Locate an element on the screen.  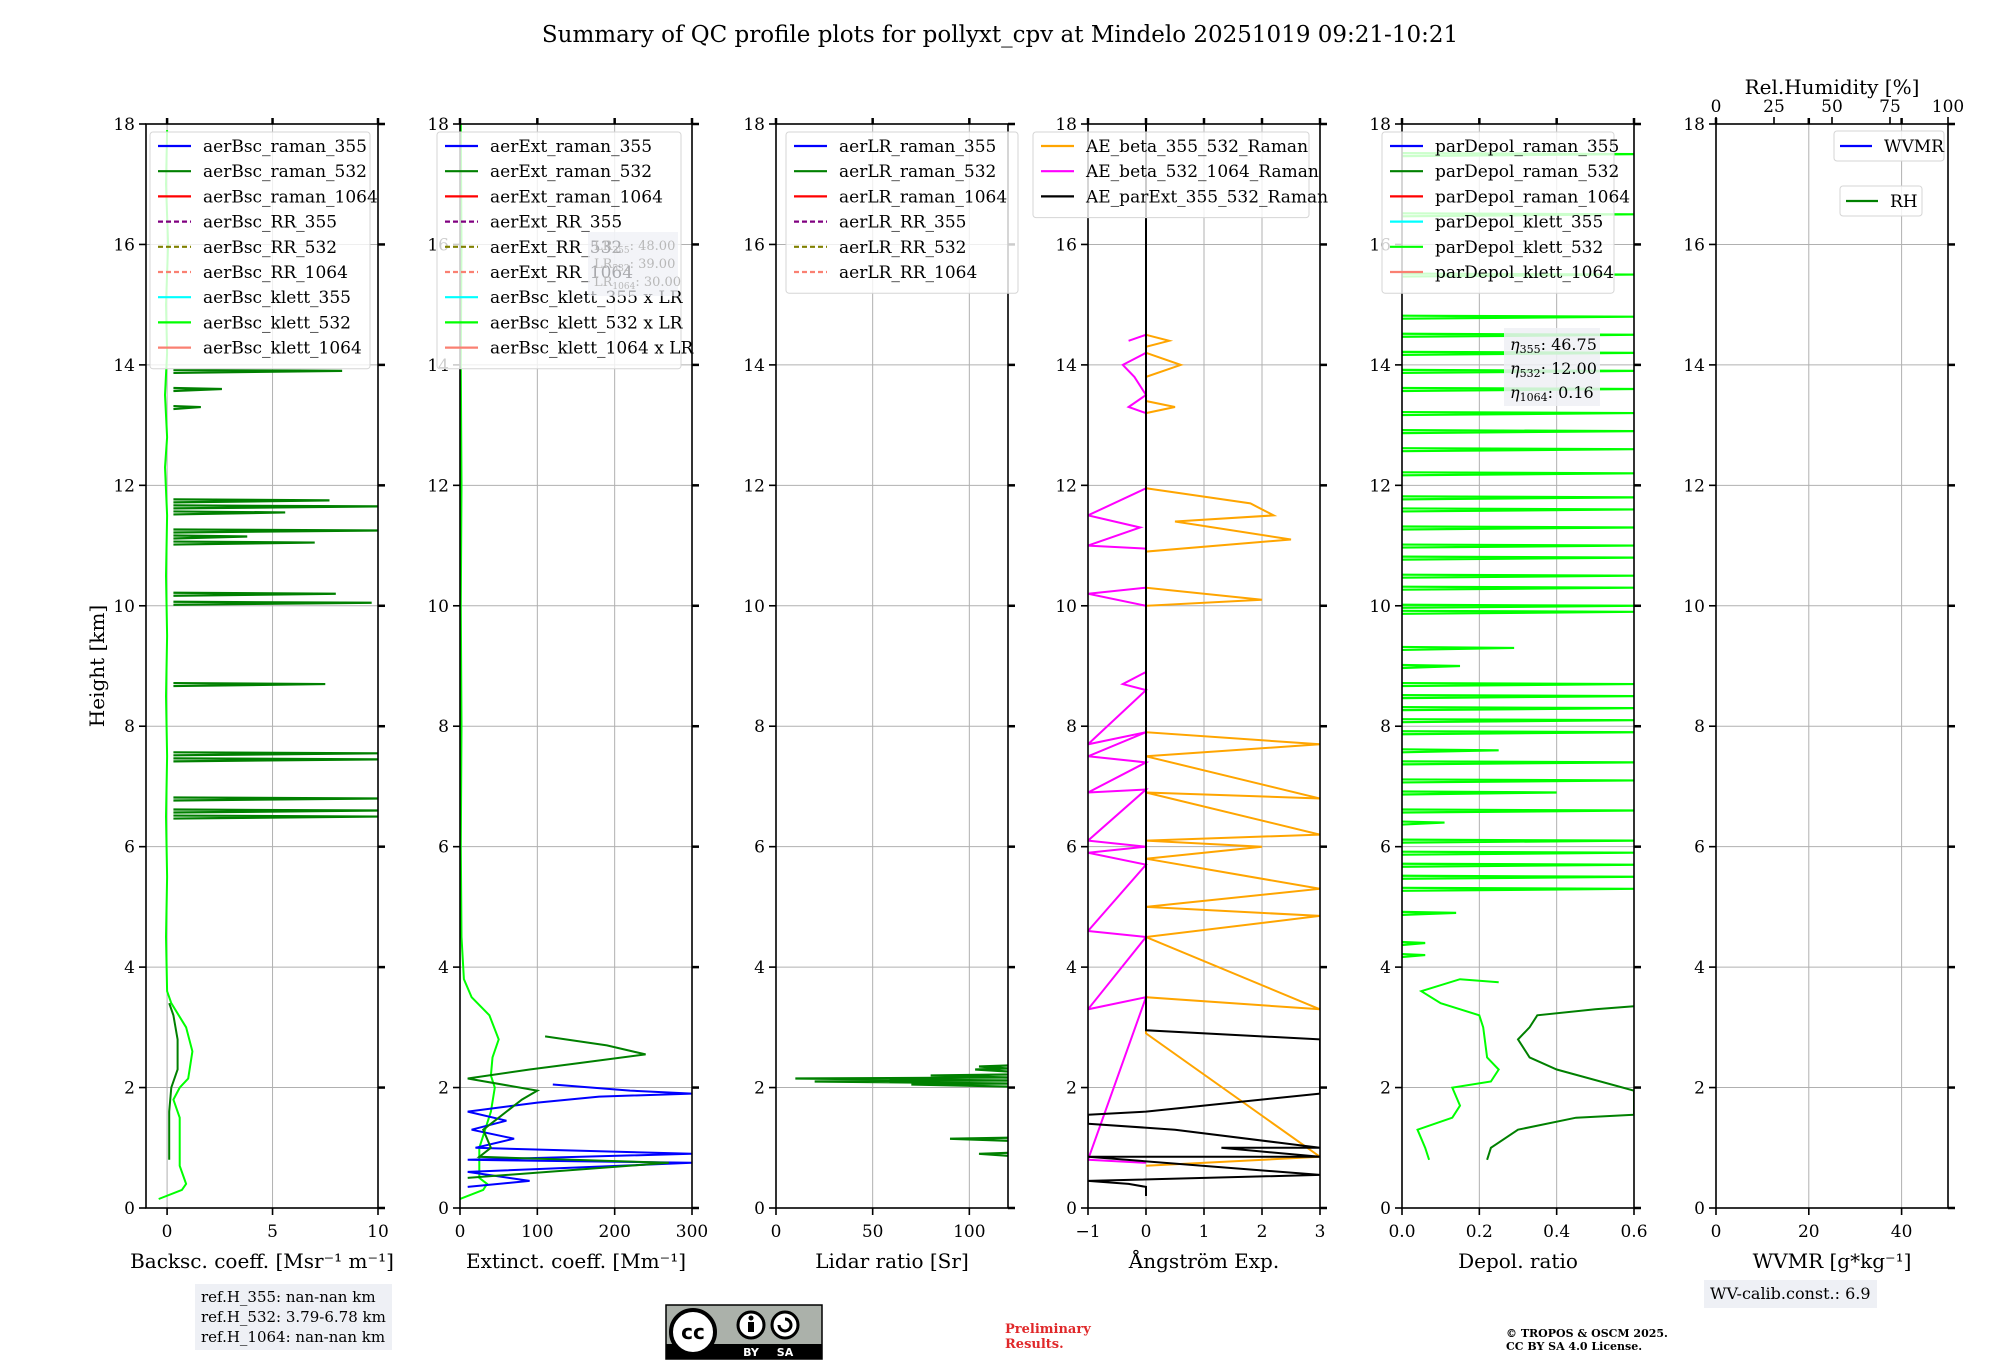
x-axis-label: Depol. ratio is located at coordinates (1518, 1261).